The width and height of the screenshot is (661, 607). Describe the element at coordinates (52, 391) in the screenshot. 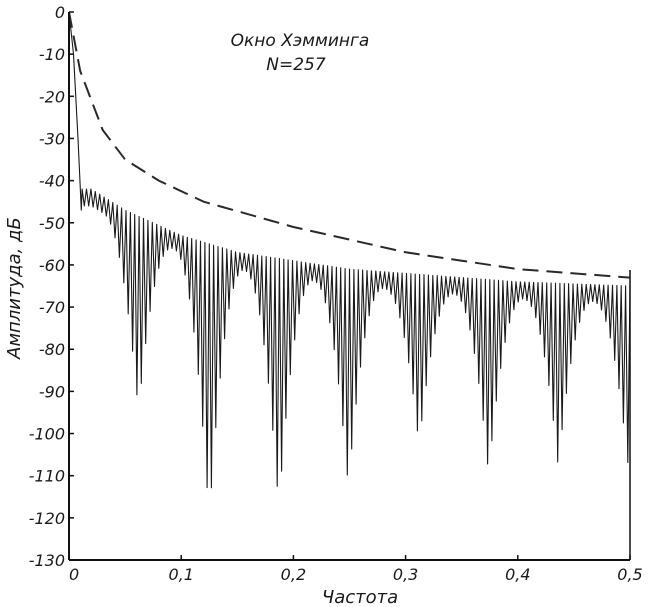

I see `y-tick-label: -90` at that location.